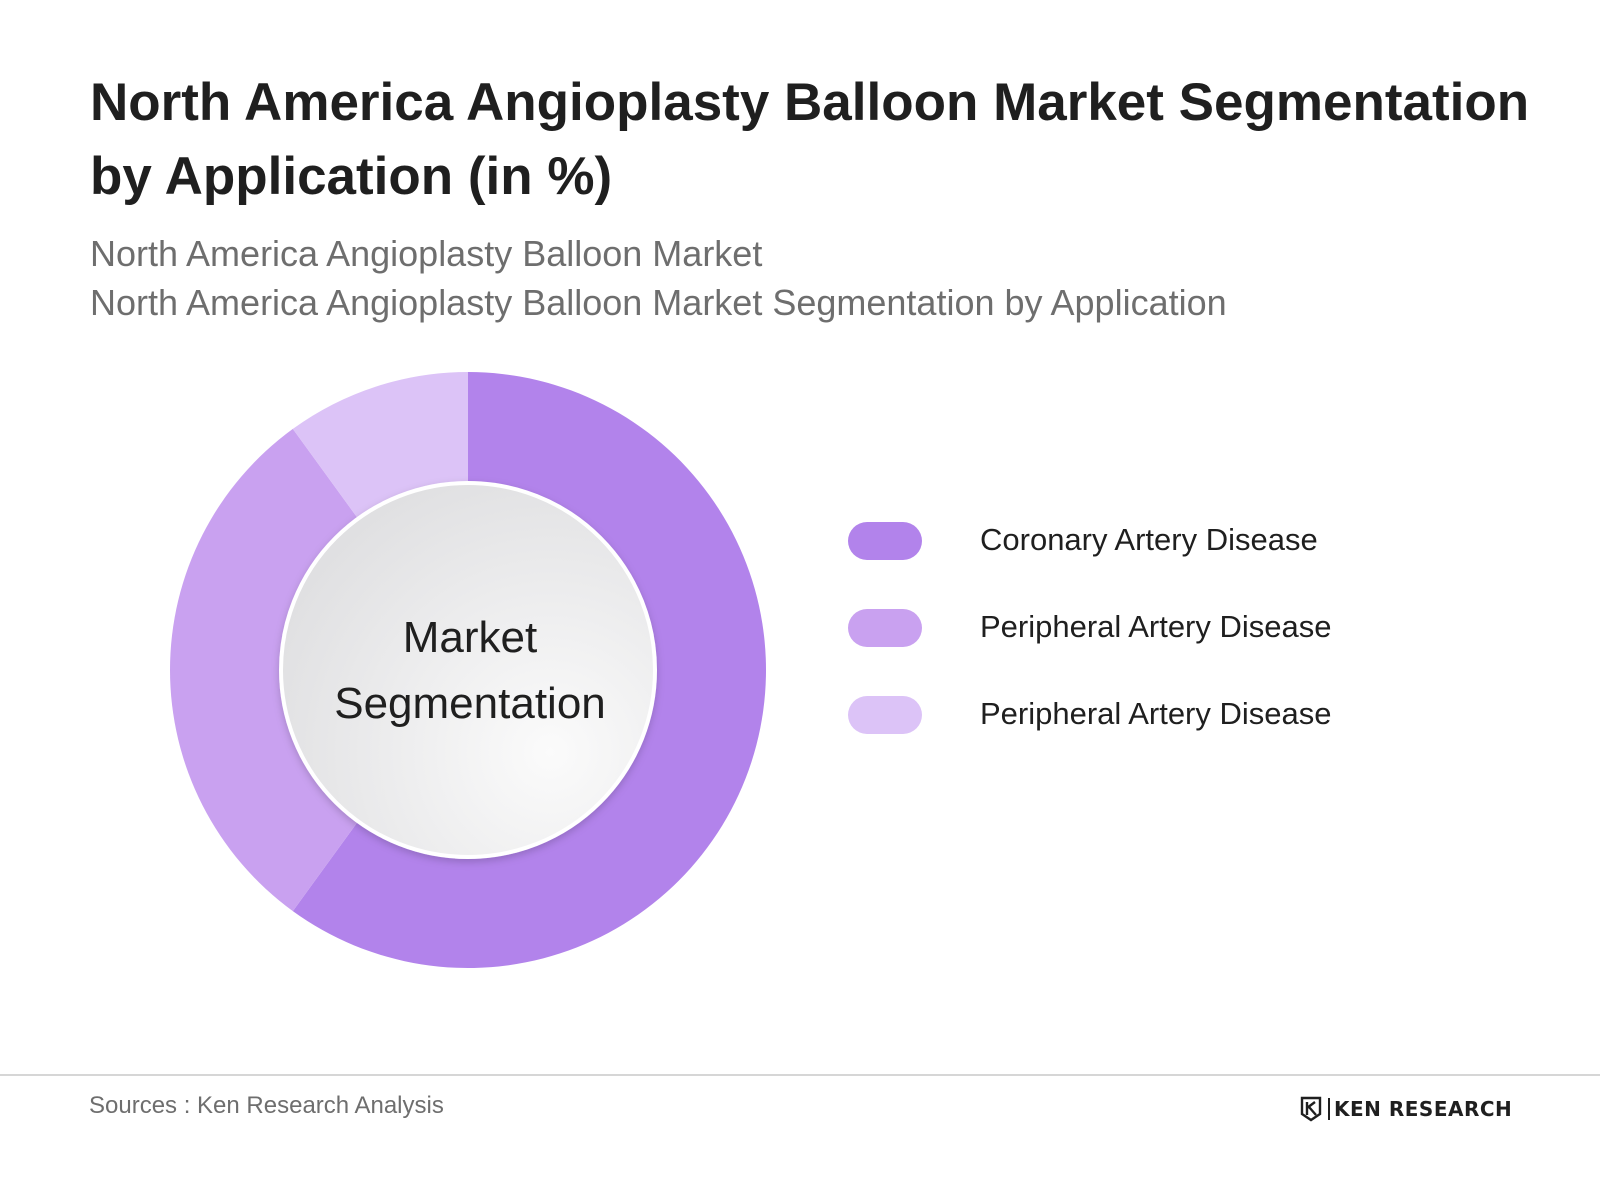 Image resolution: width=1600 pixels, height=1200 pixels. I want to click on center-label-line-2: Segmentation, so click(470, 703).